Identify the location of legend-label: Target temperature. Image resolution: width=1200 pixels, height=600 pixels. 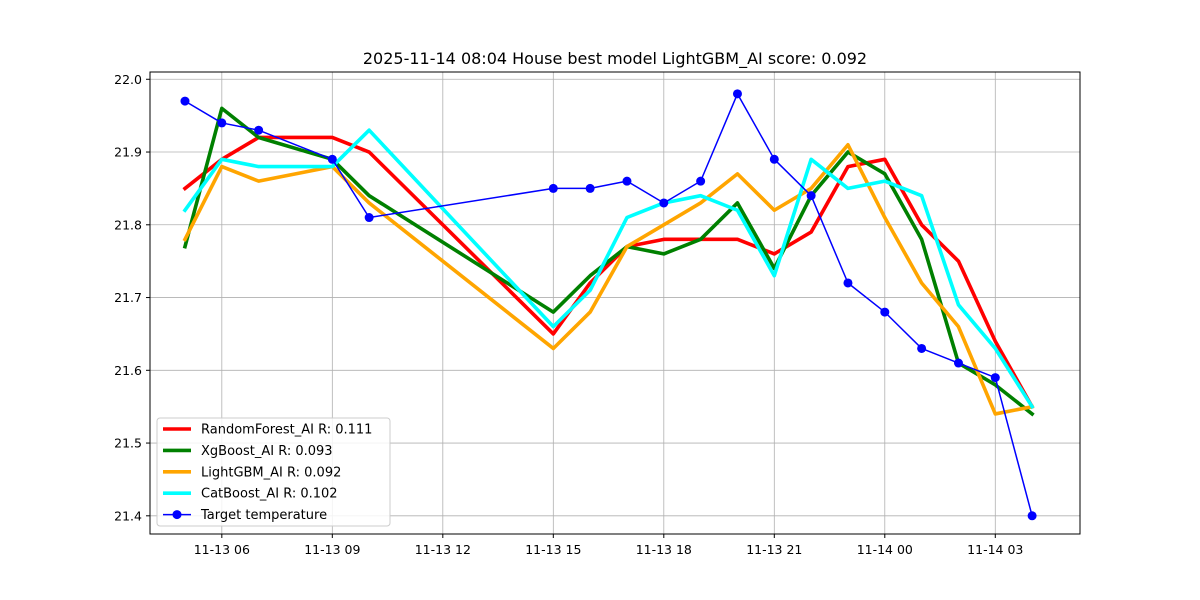
(263, 515).